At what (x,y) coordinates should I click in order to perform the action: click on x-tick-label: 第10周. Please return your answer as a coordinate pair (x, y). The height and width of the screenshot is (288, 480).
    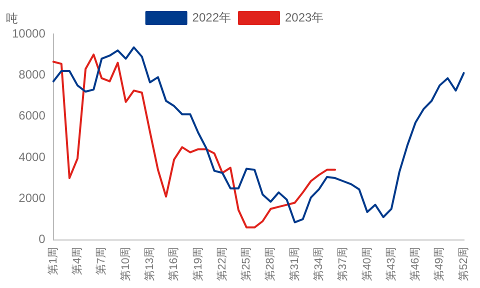
    Looking at the image, I should click on (126, 264).